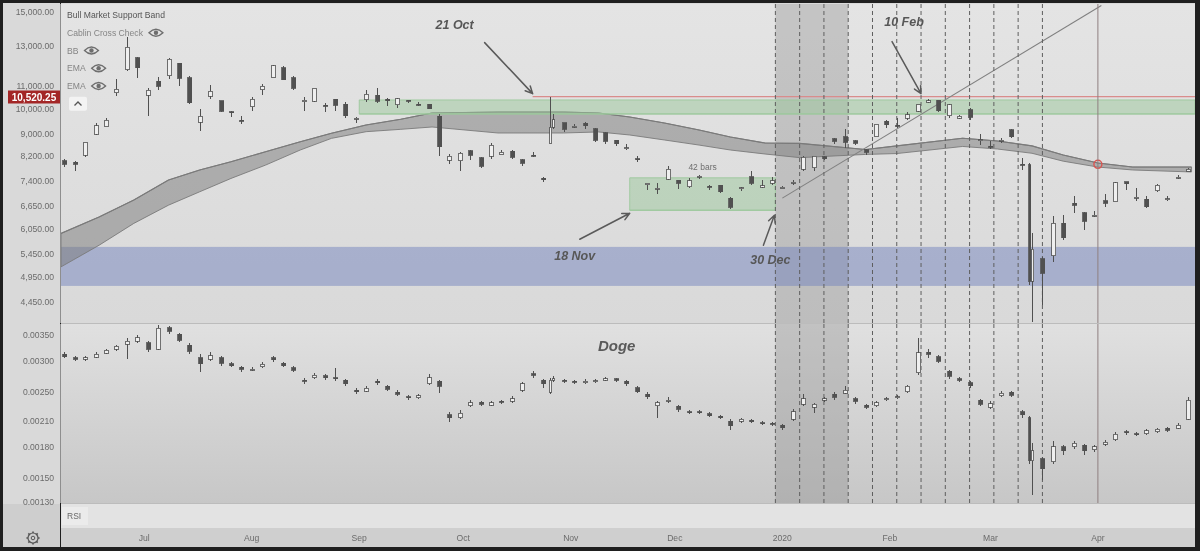 The width and height of the screenshot is (1200, 551). I want to click on annotation: 21 Oct, so click(454, 24).